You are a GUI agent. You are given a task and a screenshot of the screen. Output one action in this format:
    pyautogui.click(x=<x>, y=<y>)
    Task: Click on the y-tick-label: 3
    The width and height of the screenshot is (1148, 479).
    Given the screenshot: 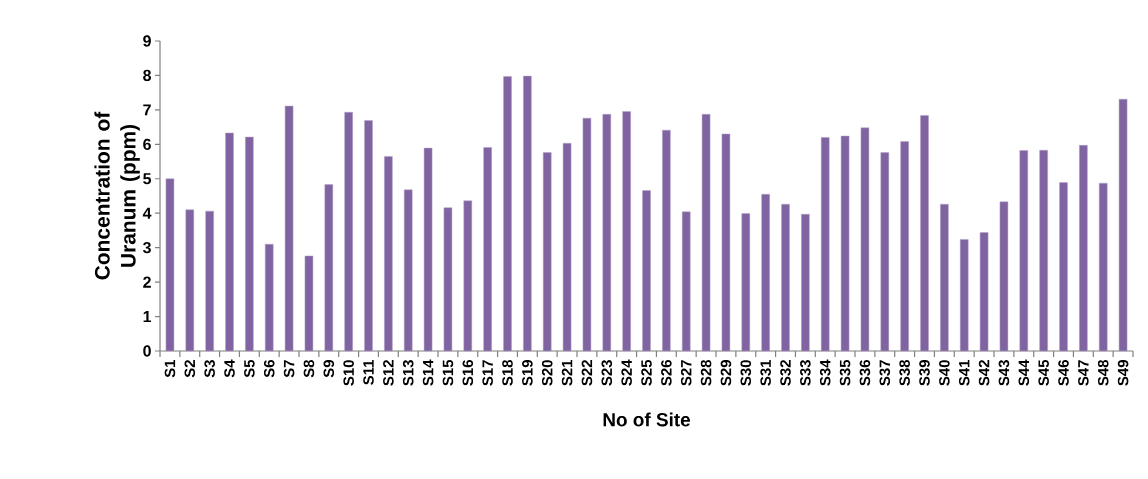 What is the action you would take?
    pyautogui.click(x=146, y=248)
    